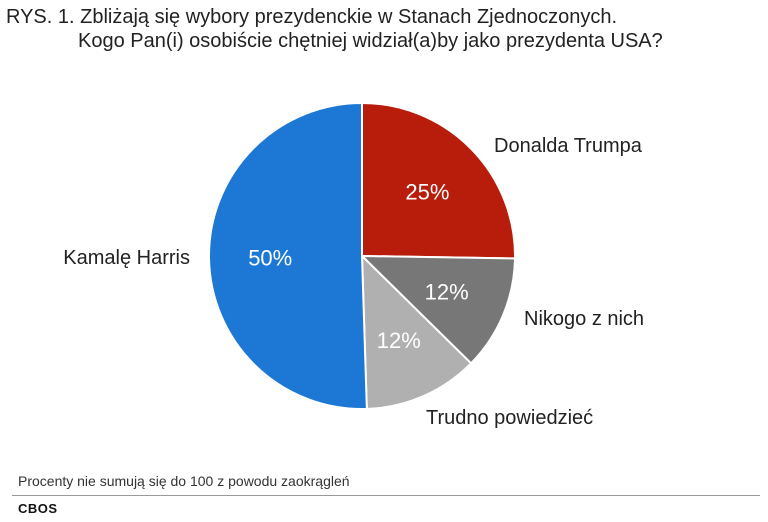  What do you see at coordinates (584, 319) in the screenshot?
I see `pie-category-label-nikogo-z-nich: Nikogo z nich` at bounding box center [584, 319].